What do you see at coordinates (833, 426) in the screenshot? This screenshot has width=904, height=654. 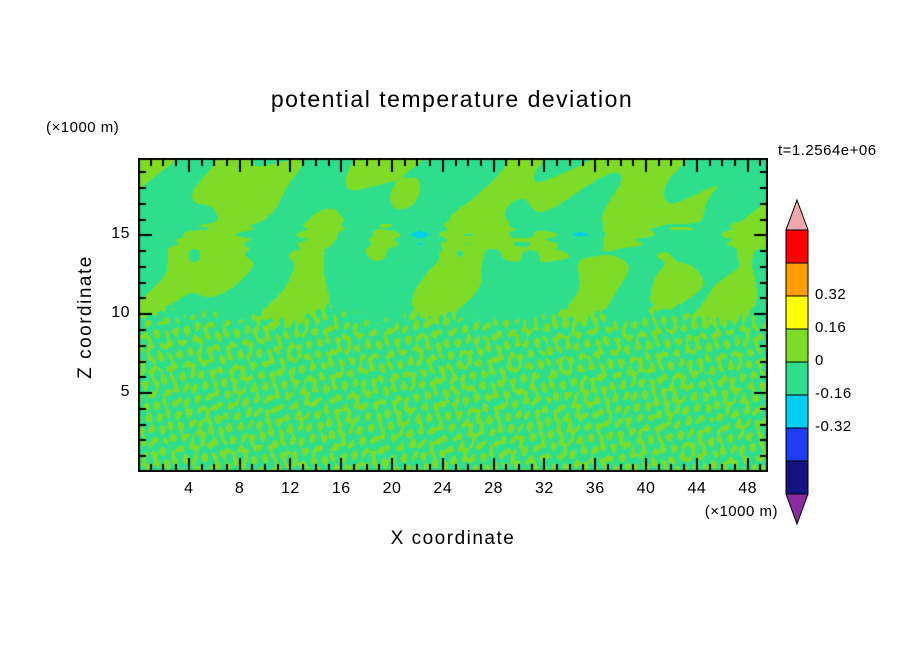 I see `colorbar-tick-label: -0.32` at bounding box center [833, 426].